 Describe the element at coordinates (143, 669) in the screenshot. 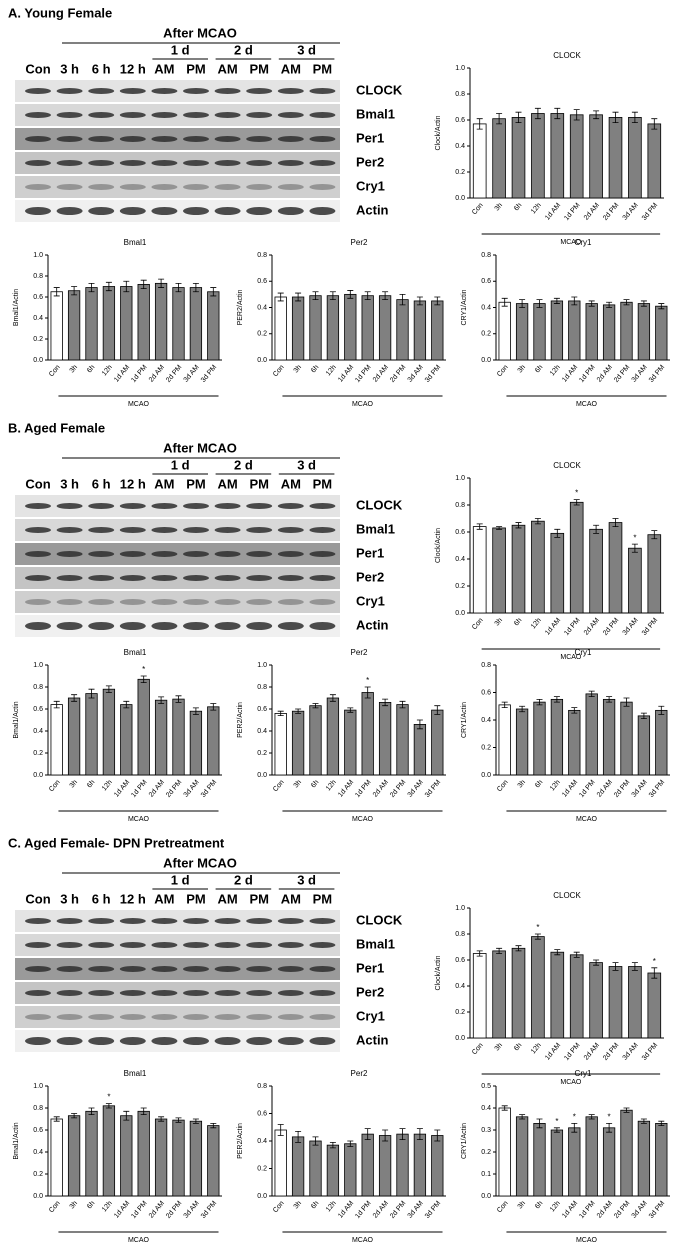

I see `significance-mark: *` at that location.